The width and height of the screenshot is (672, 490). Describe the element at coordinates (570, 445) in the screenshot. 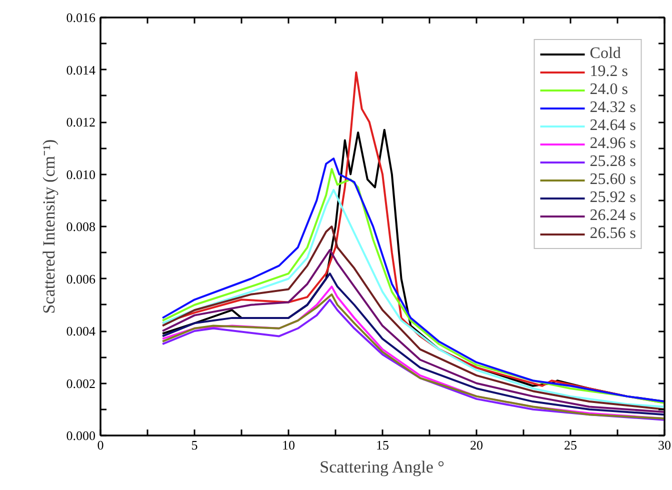

I see `x-tick-label: 25` at that location.